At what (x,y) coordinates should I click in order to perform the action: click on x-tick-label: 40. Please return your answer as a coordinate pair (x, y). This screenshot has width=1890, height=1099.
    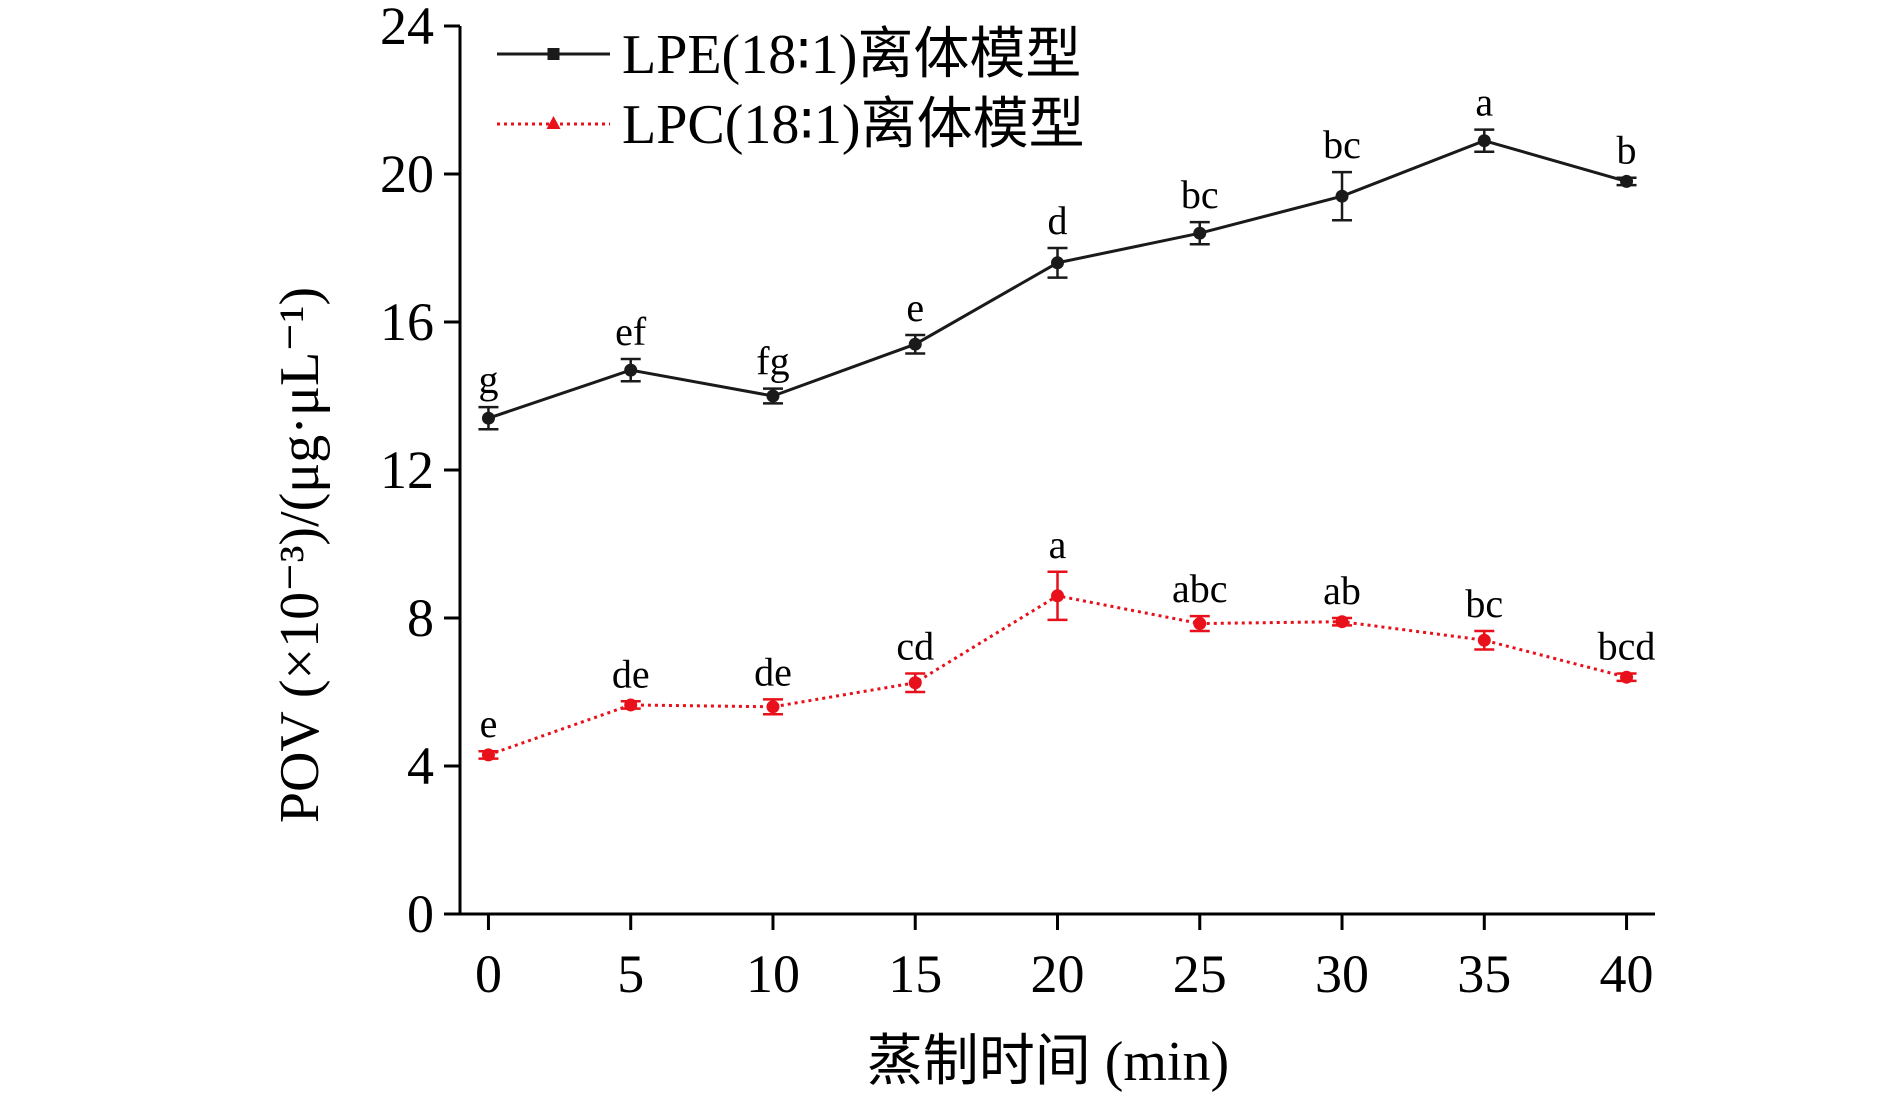
    Looking at the image, I should click on (1627, 974).